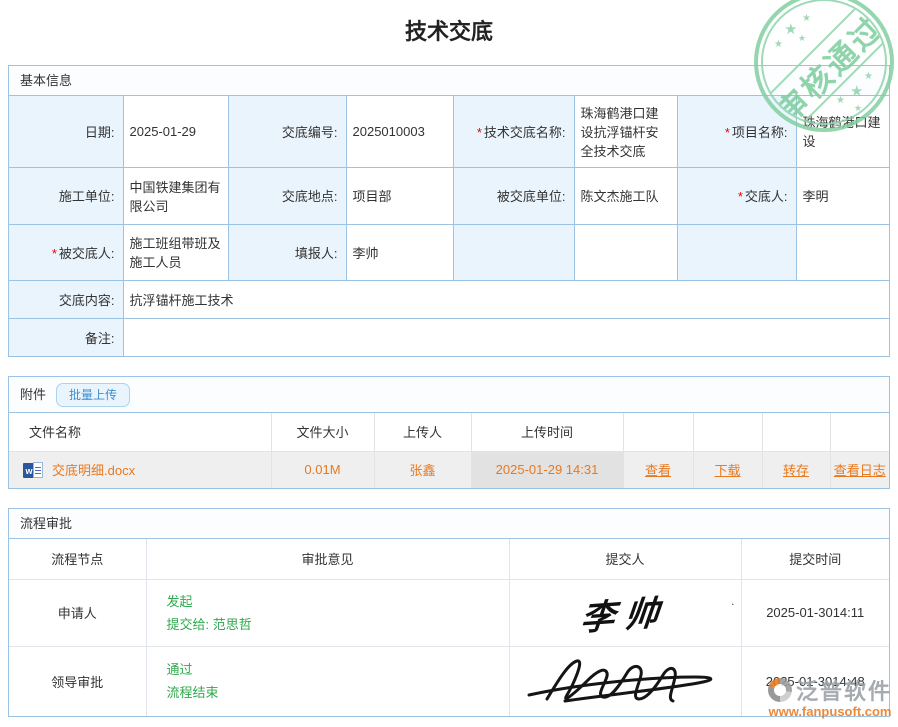 The height and width of the screenshot is (727, 898). What do you see at coordinates (33, 394) in the screenshot?
I see `attachments-section-title: 附件` at bounding box center [33, 394].